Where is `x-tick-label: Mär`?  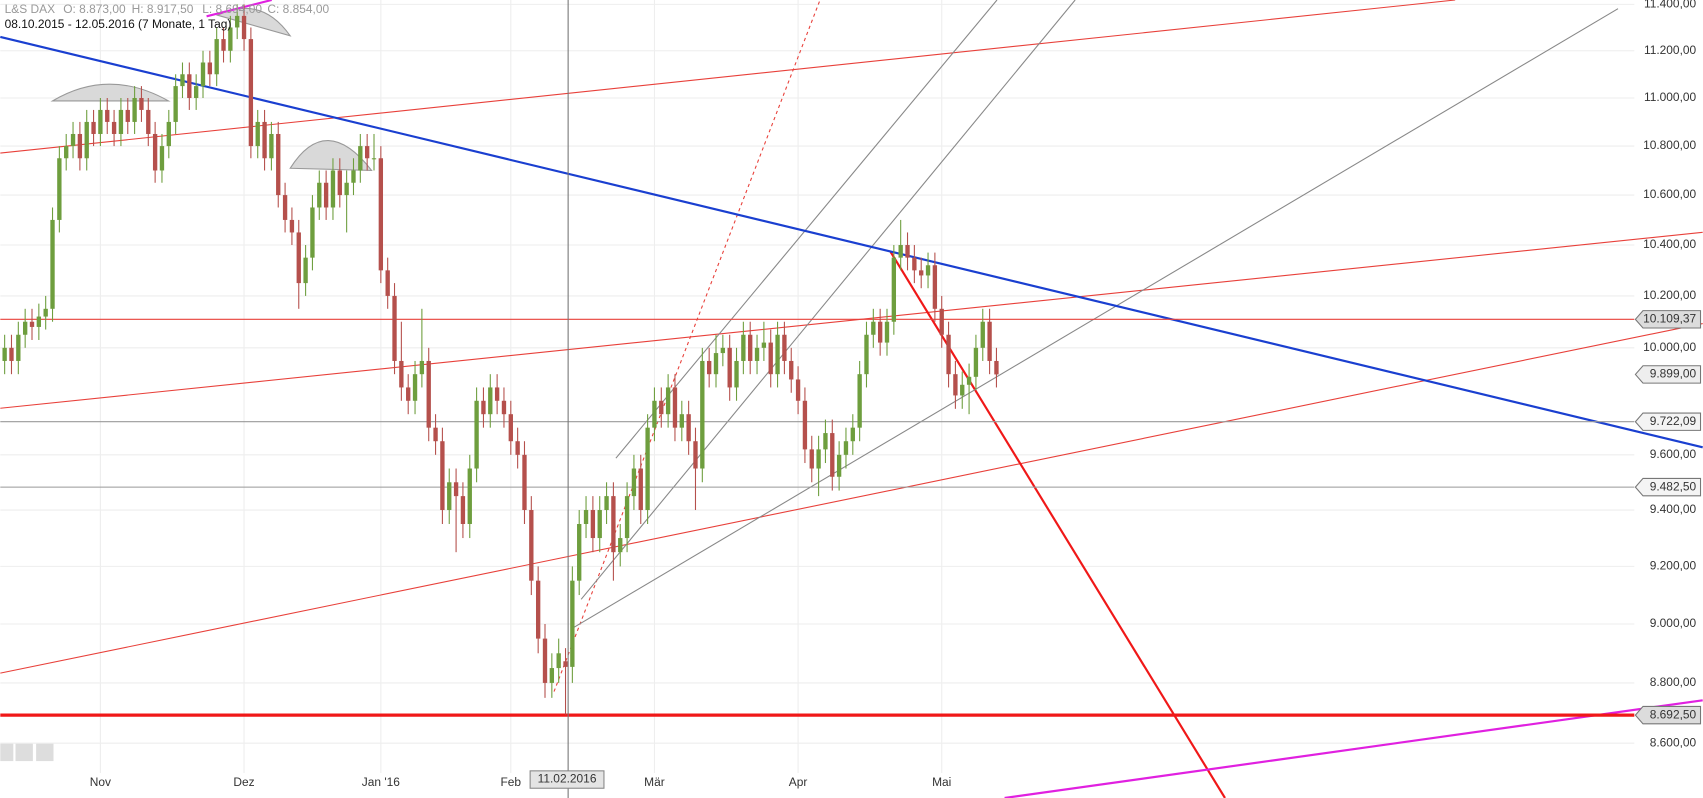
x-tick-label: Mär is located at coordinates (654, 782).